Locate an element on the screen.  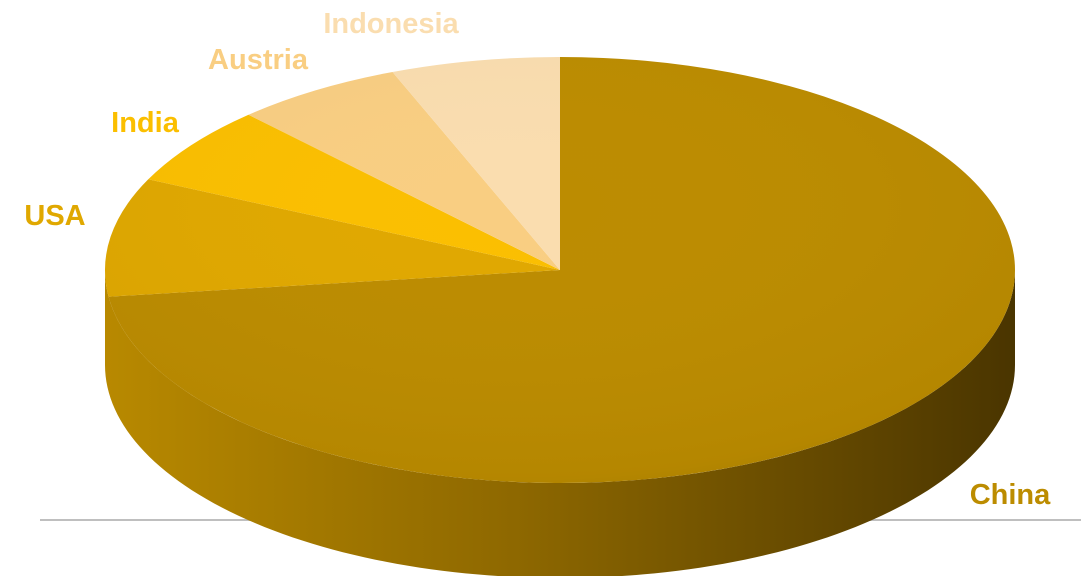
slice-label-austria: Austria is located at coordinates (258, 60).